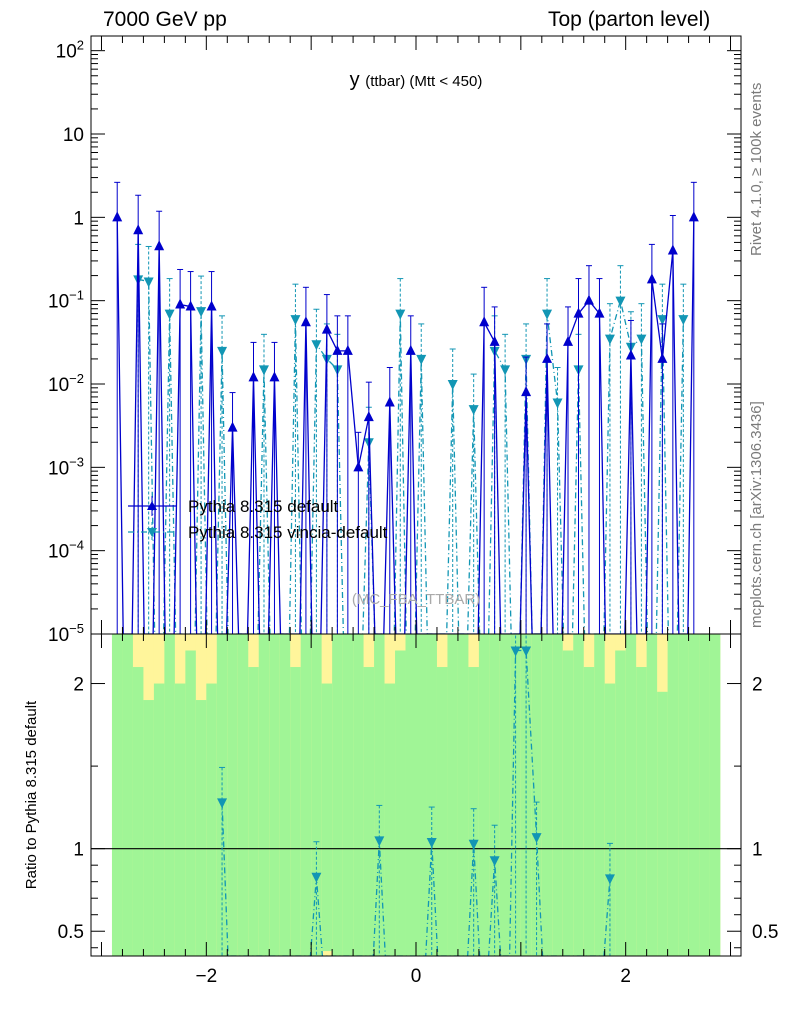 The image size is (786, 1024). Describe the element at coordinates (66, 383) in the screenshot. I see `y-tick-label: 10⁻²` at that location.